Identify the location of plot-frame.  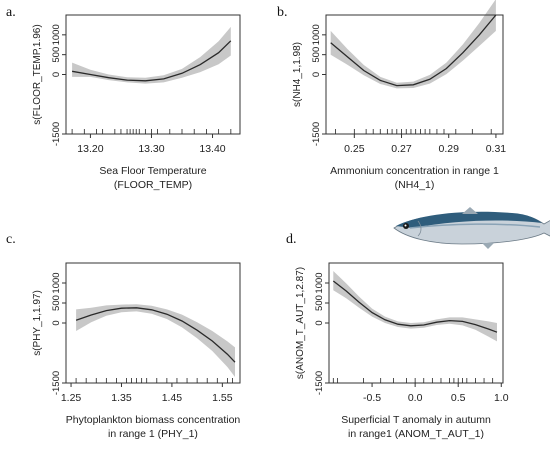
(153, 323).